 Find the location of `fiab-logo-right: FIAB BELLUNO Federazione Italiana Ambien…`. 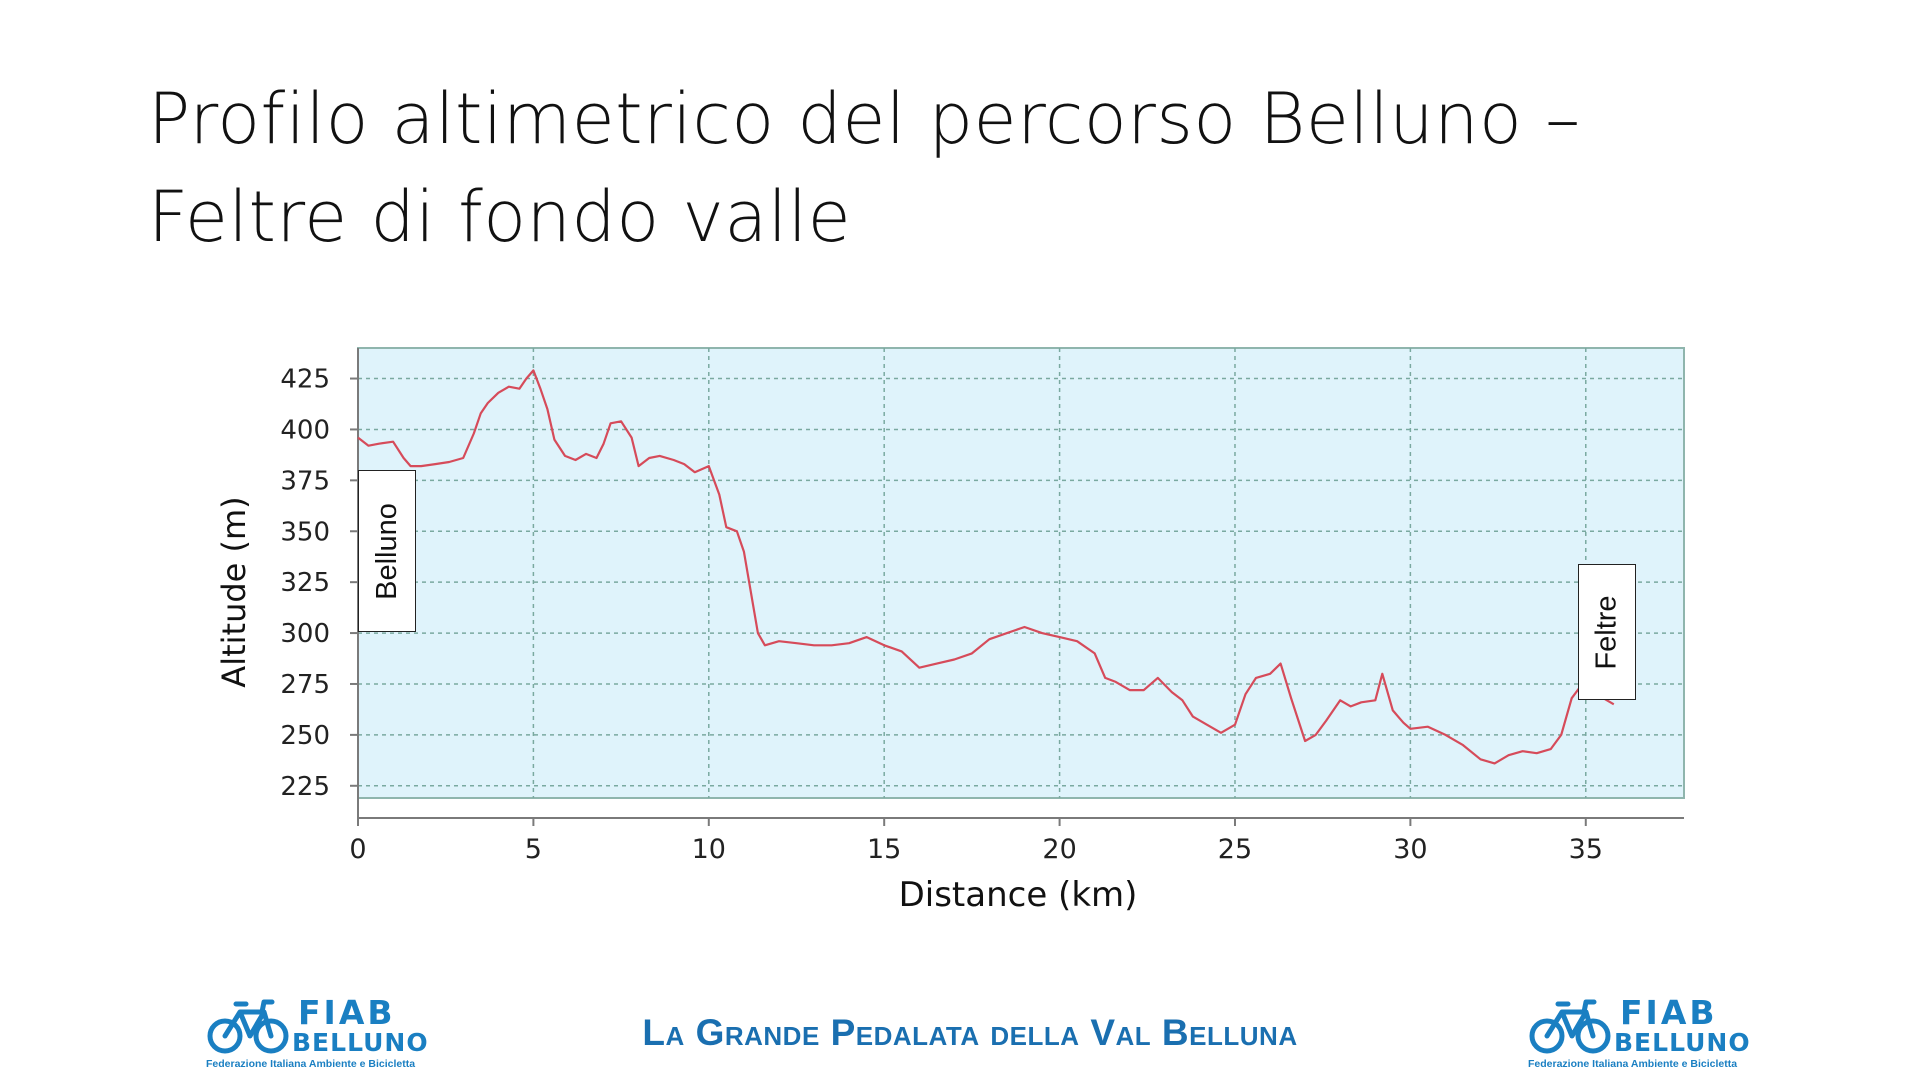

fiab-logo-right: FIAB BELLUNO Federazione Italiana Ambien… is located at coordinates (1648, 1035).